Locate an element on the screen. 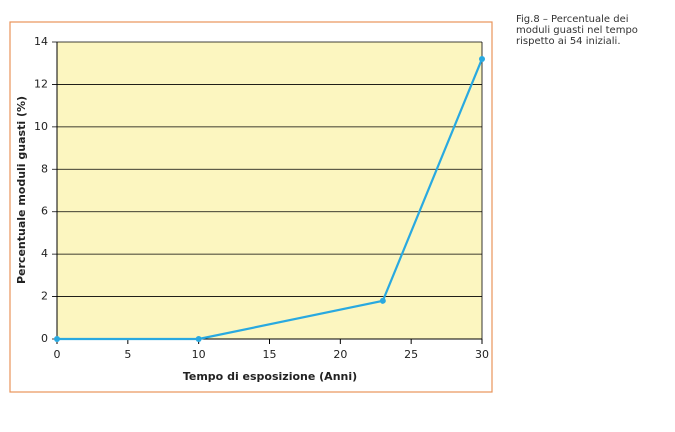 Image resolution: width=675 pixels, height=432 pixels. y-tick-label: 8 is located at coordinates (44, 168).